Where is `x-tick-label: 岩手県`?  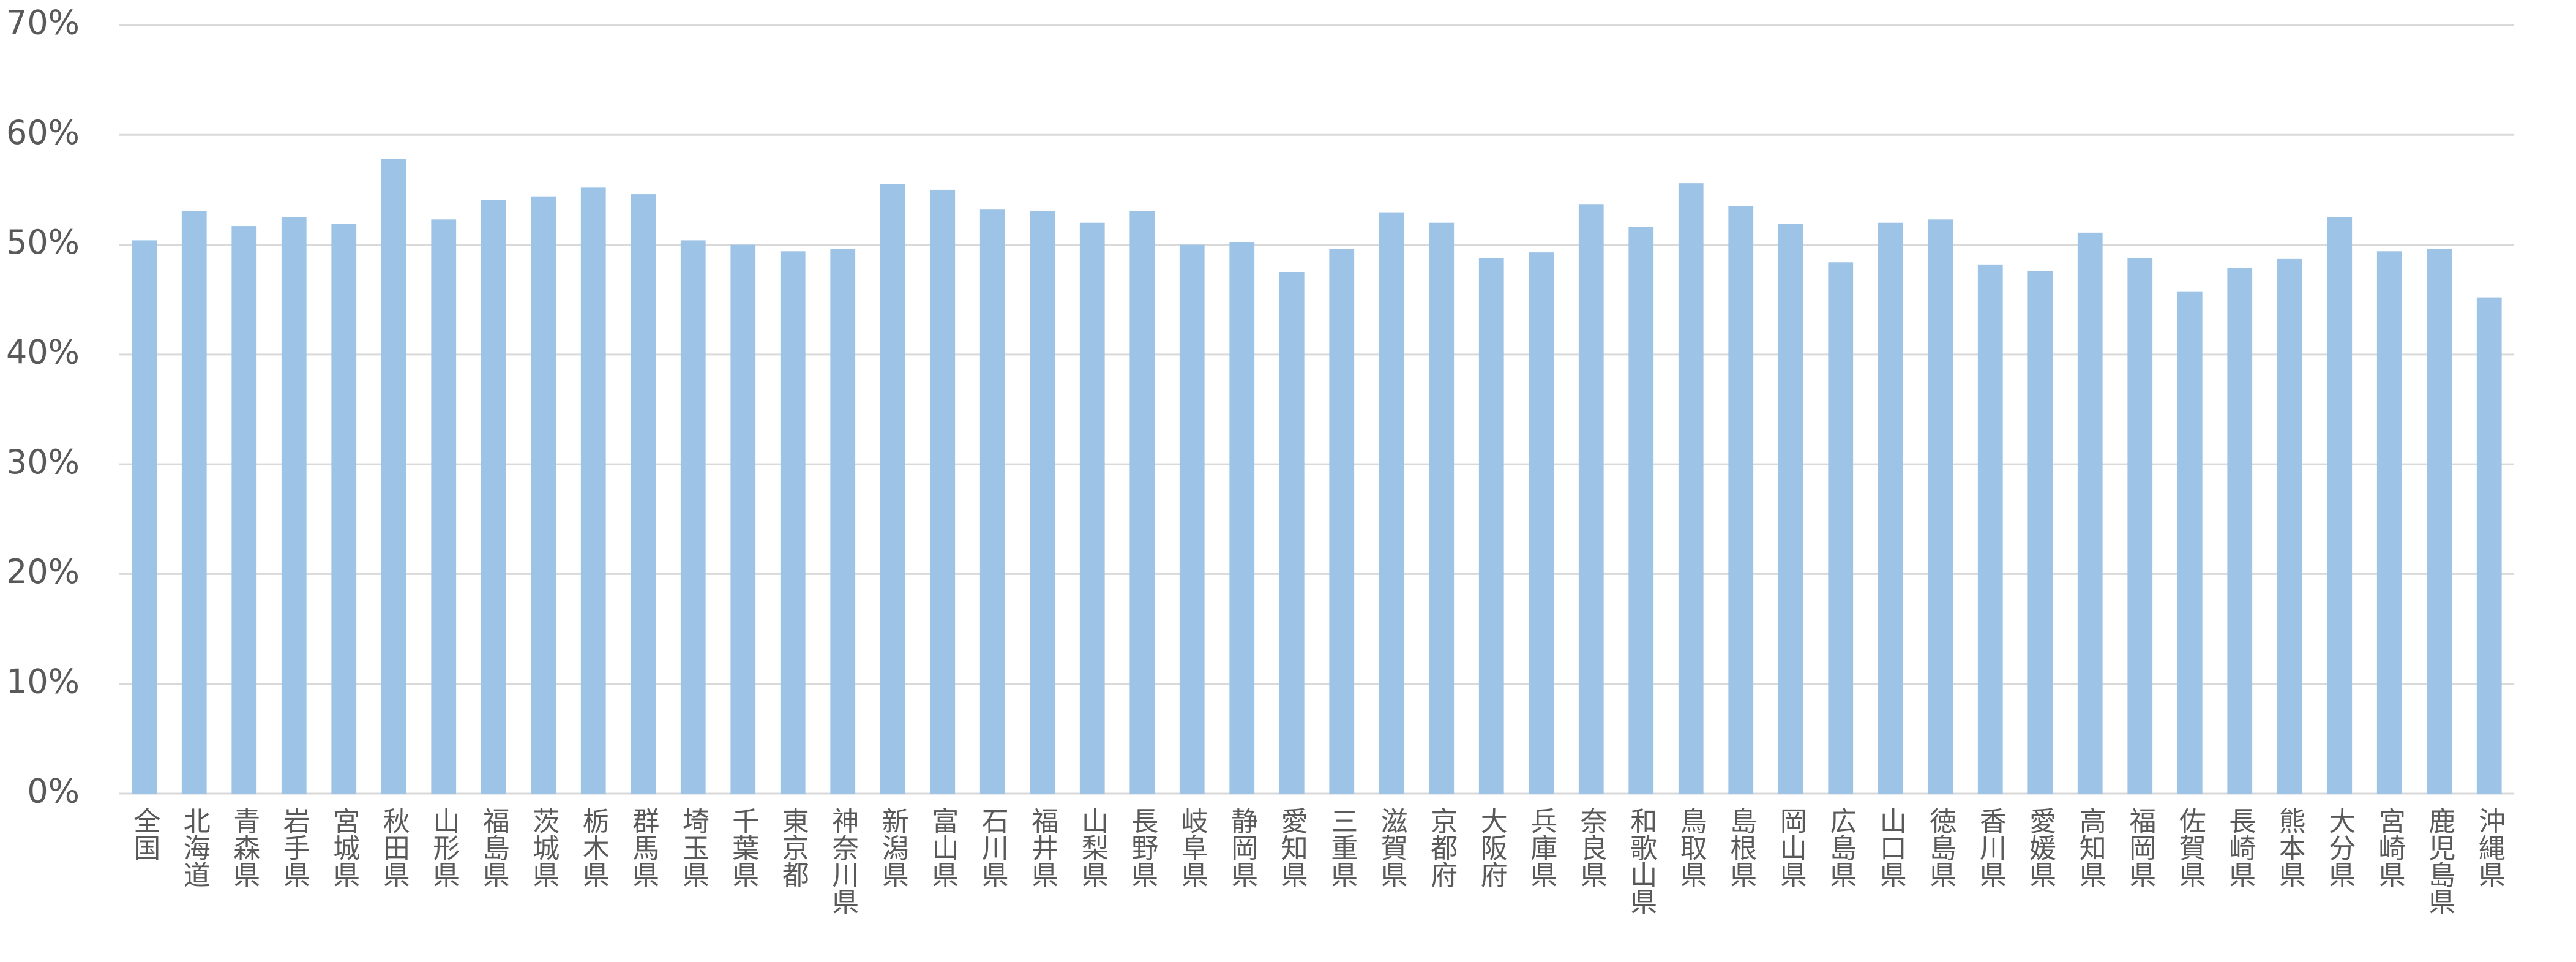 x-tick-label: 岩手県 is located at coordinates (294, 847).